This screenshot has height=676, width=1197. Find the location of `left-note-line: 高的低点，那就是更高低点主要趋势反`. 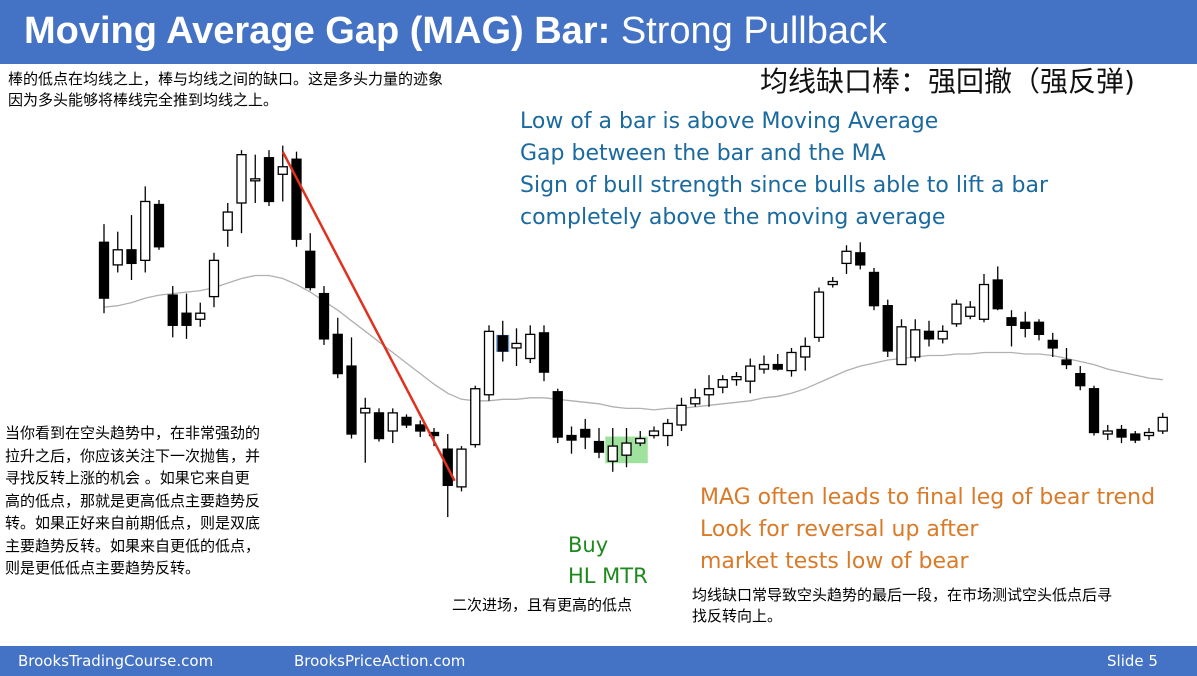

left-note-line: 高的低点，那就是更高低点主要趋势反 is located at coordinates (133, 500).